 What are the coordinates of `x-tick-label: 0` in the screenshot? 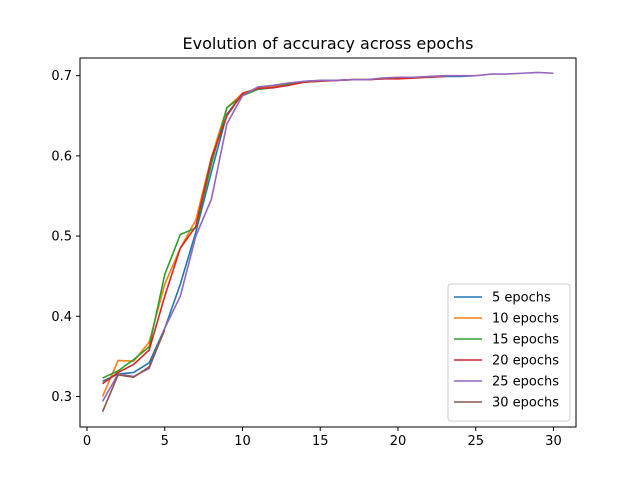 It's located at (87, 441).